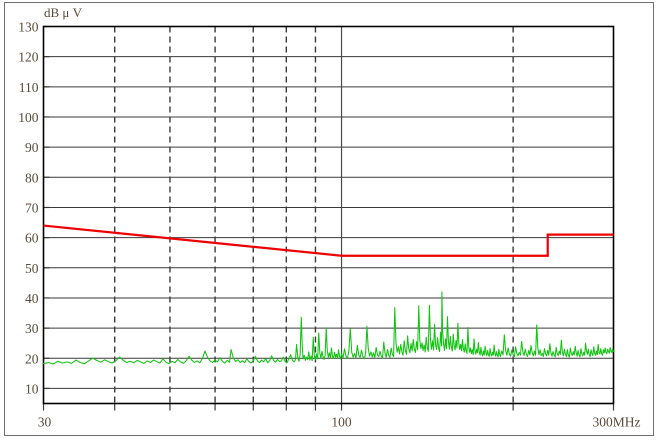  What do you see at coordinates (32, 207) in the screenshot?
I see `y-tick-label: 70` at bounding box center [32, 207].